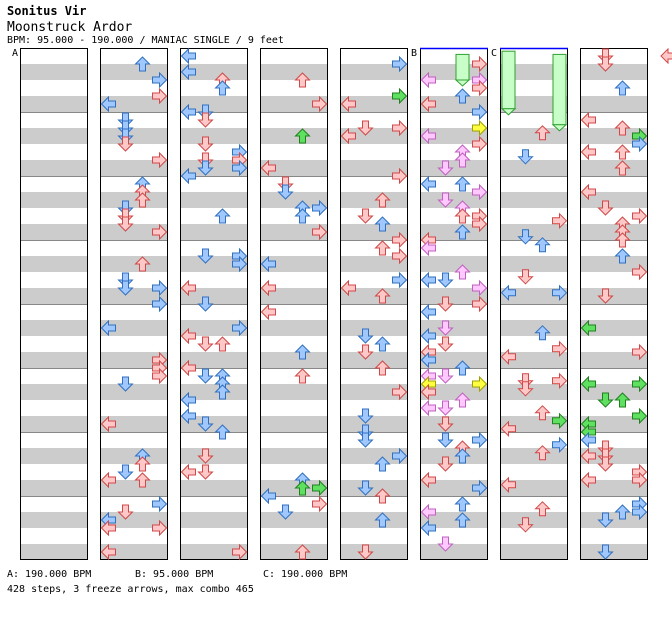 The width and height of the screenshot is (672, 620). What do you see at coordinates (559, 89) in the screenshot?
I see `freeze-arrow` at bounding box center [559, 89].